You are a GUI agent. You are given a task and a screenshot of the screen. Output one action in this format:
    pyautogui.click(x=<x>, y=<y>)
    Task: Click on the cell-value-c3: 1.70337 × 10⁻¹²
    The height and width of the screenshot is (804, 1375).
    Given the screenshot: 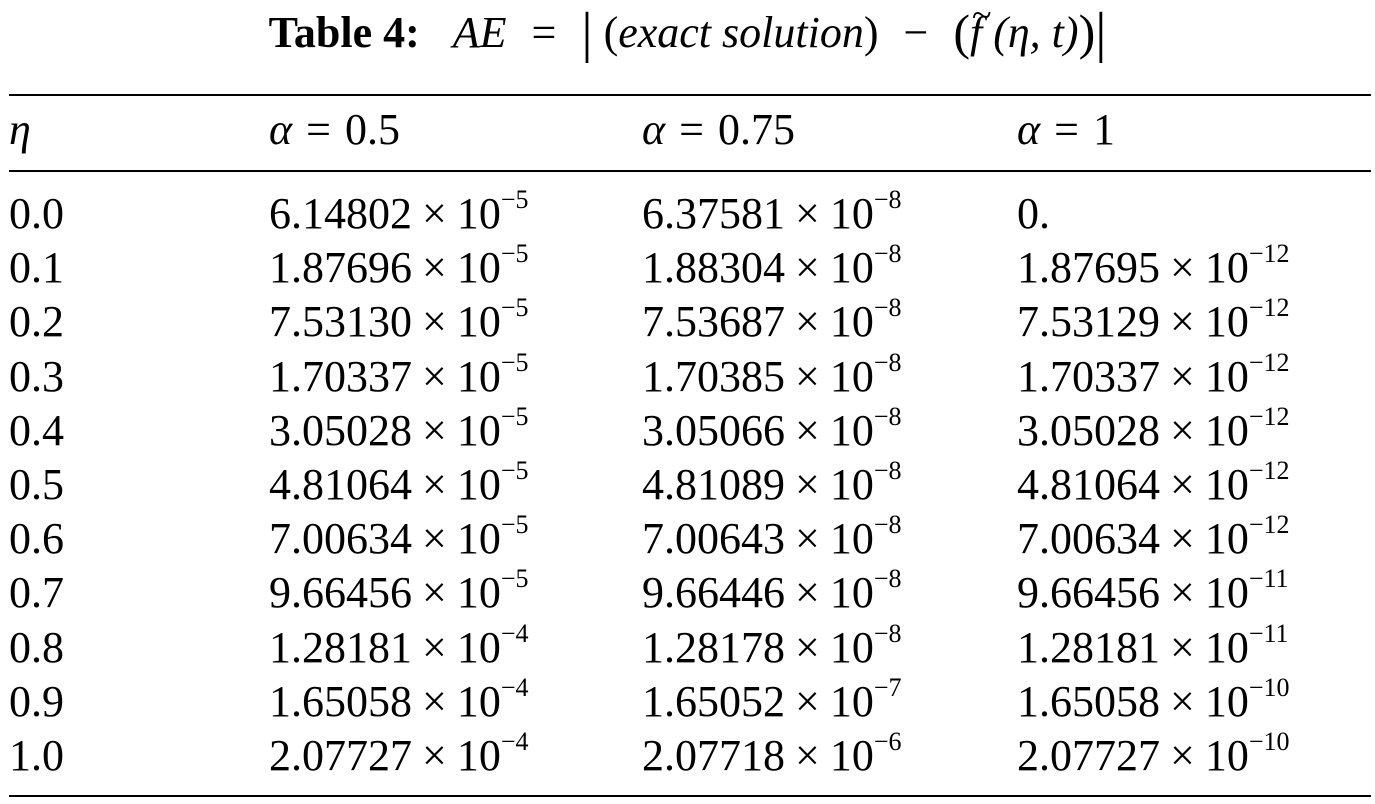 What is the action you would take?
    pyautogui.click(x=1153, y=376)
    